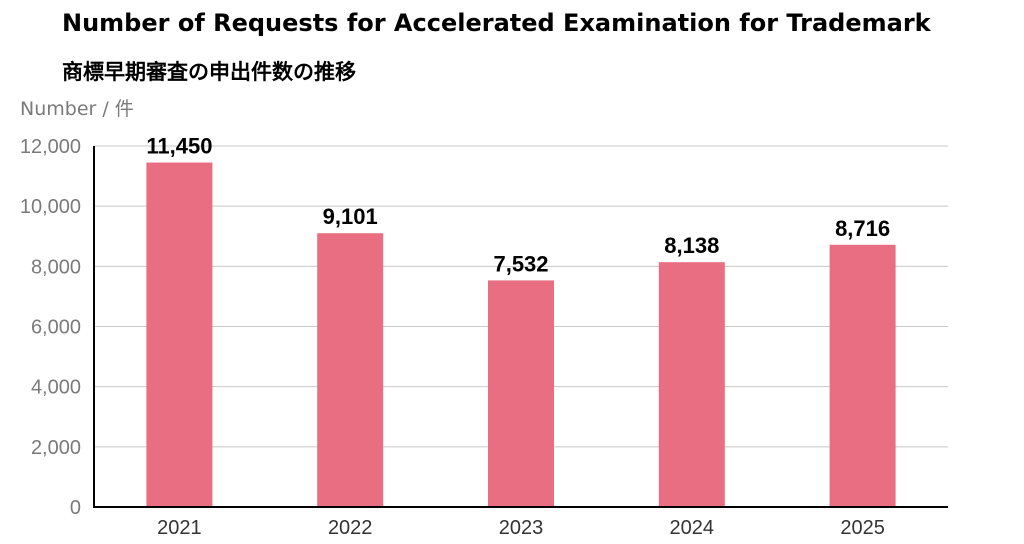  I want to click on y-tick-label: 0, so click(75, 508).